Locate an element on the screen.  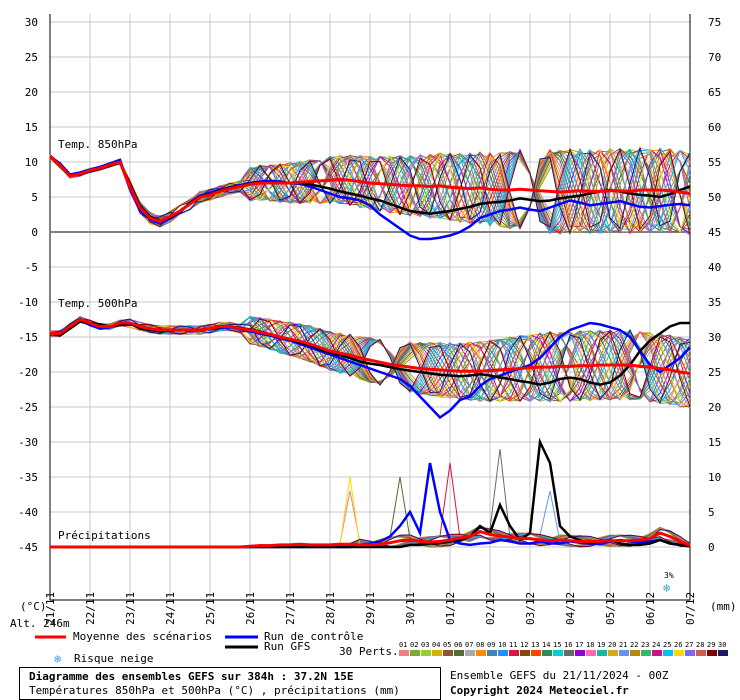
pert-legend-label: 06 is located at coordinates (458, 645).